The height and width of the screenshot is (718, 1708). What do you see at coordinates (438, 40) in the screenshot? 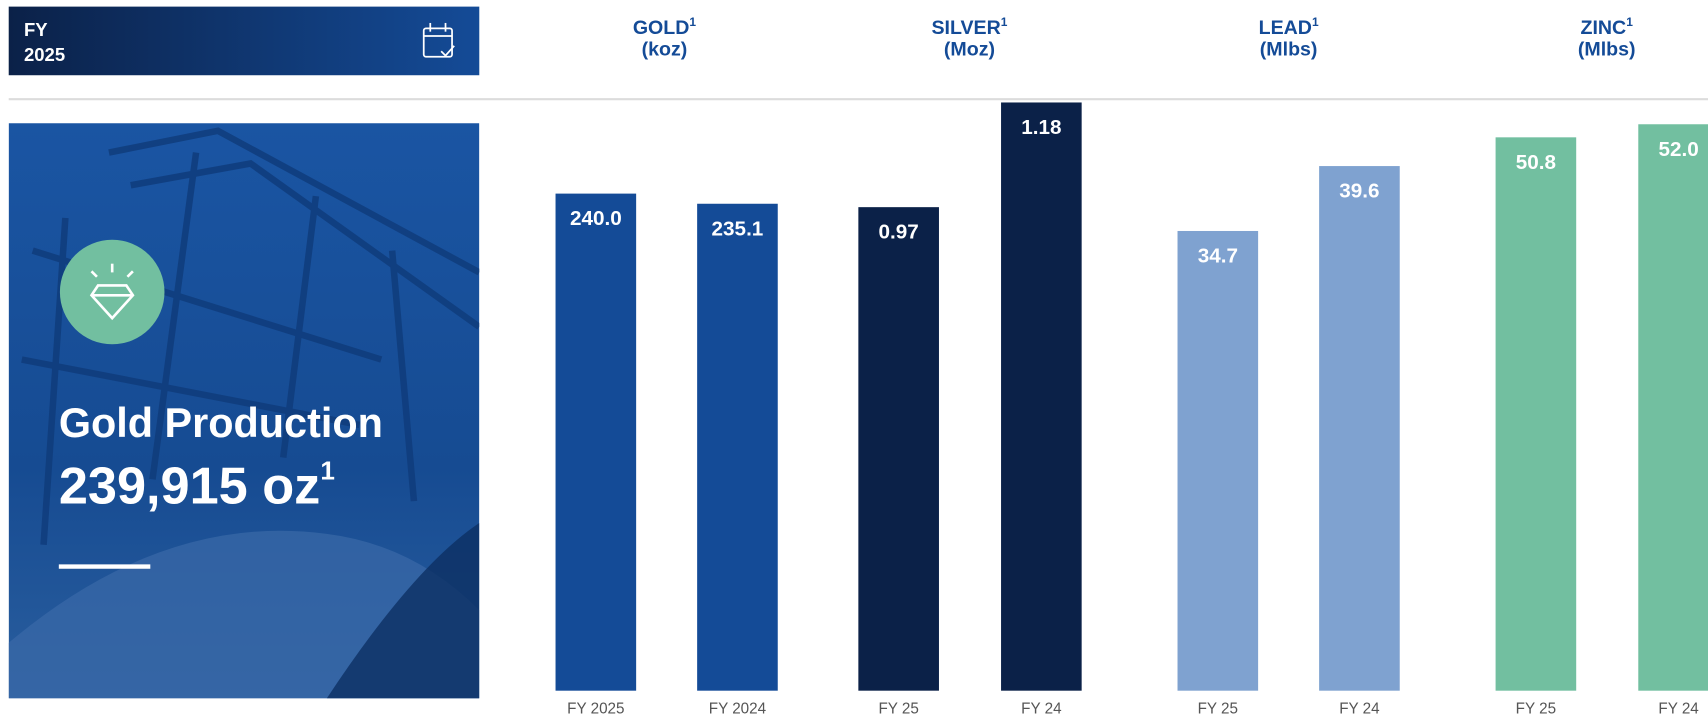
I see `calendar-icon` at bounding box center [438, 40].